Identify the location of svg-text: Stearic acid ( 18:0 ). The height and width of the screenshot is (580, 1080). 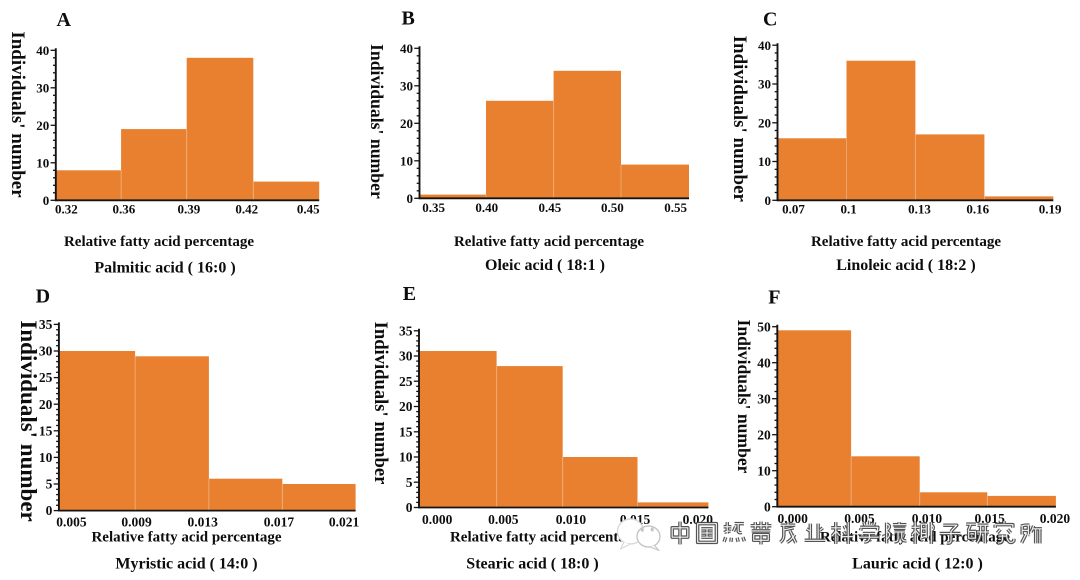
(532, 563).